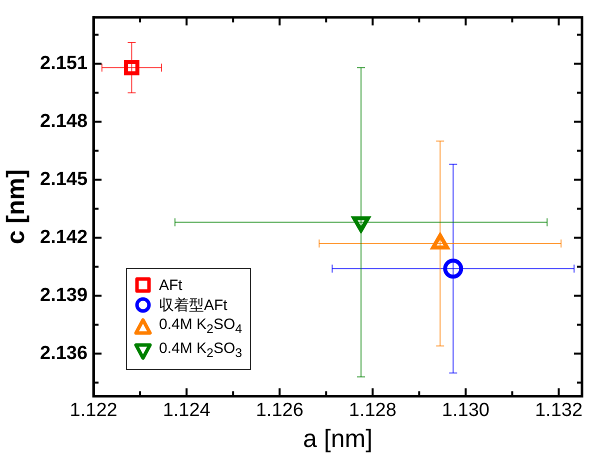 The height and width of the screenshot is (455, 594). Describe the element at coordinates (558, 410) in the screenshot. I see `x-tick-label: 1.132` at that location.